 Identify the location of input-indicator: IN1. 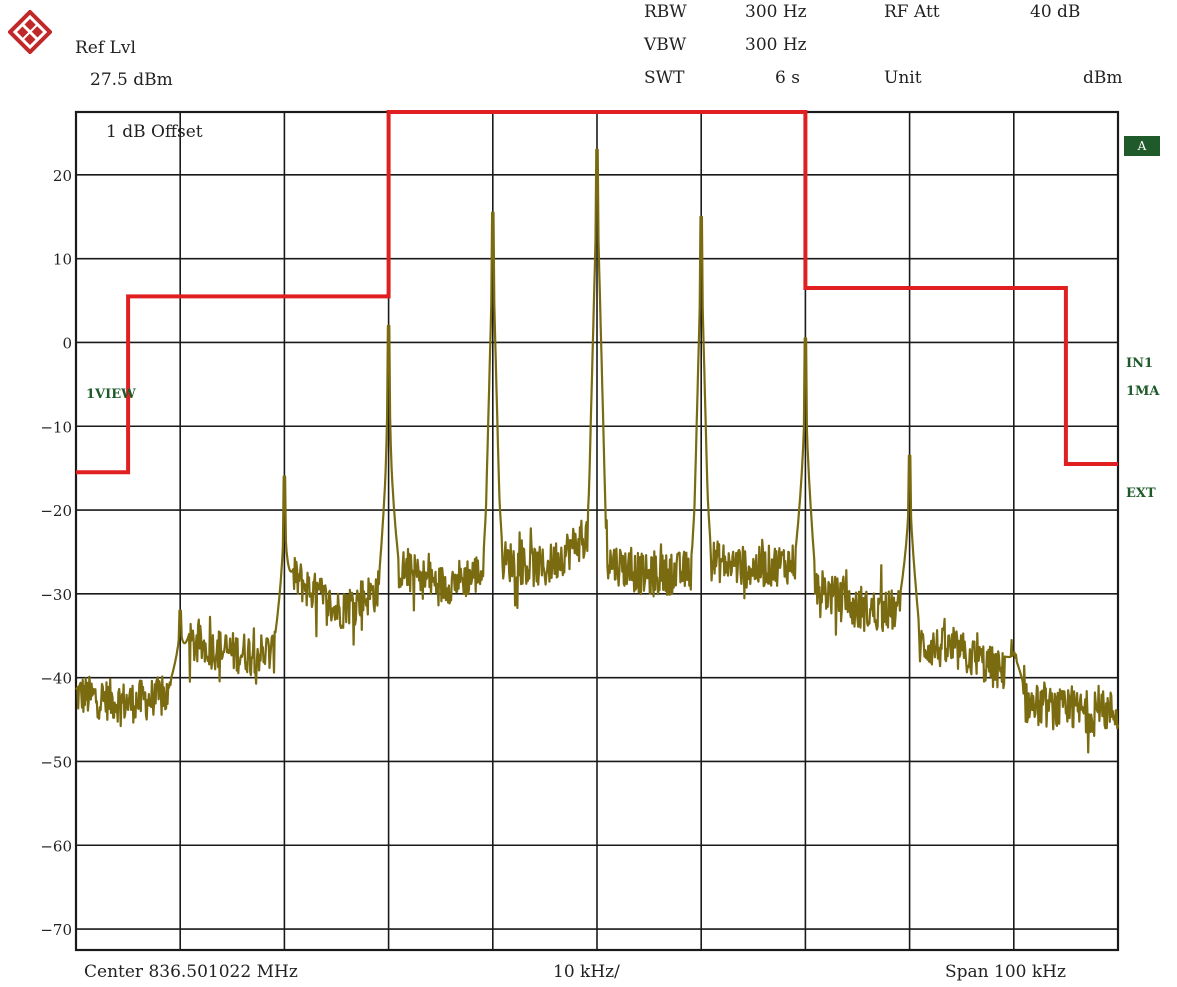
(1140, 363).